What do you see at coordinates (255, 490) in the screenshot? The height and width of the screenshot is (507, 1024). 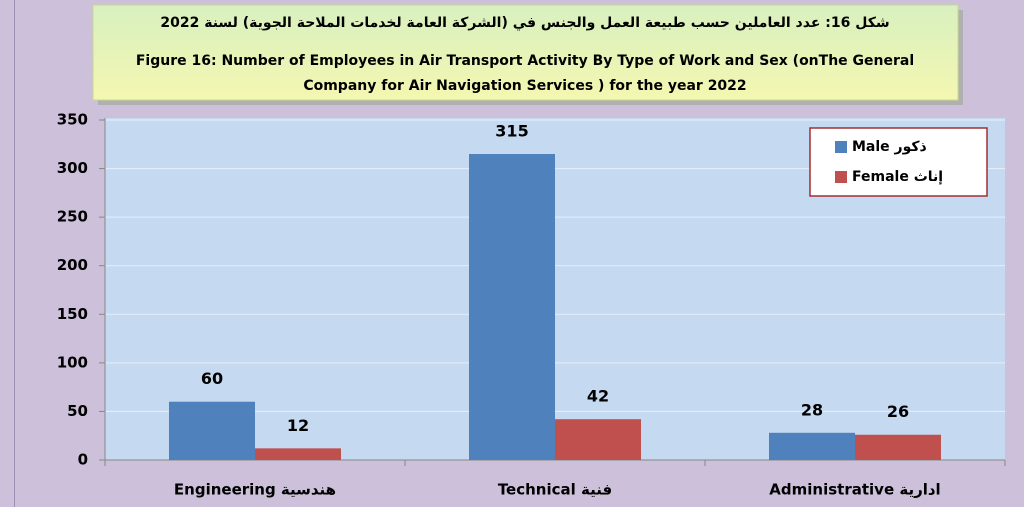 I see `x-tick-label: Engineering هندسية` at bounding box center [255, 490].